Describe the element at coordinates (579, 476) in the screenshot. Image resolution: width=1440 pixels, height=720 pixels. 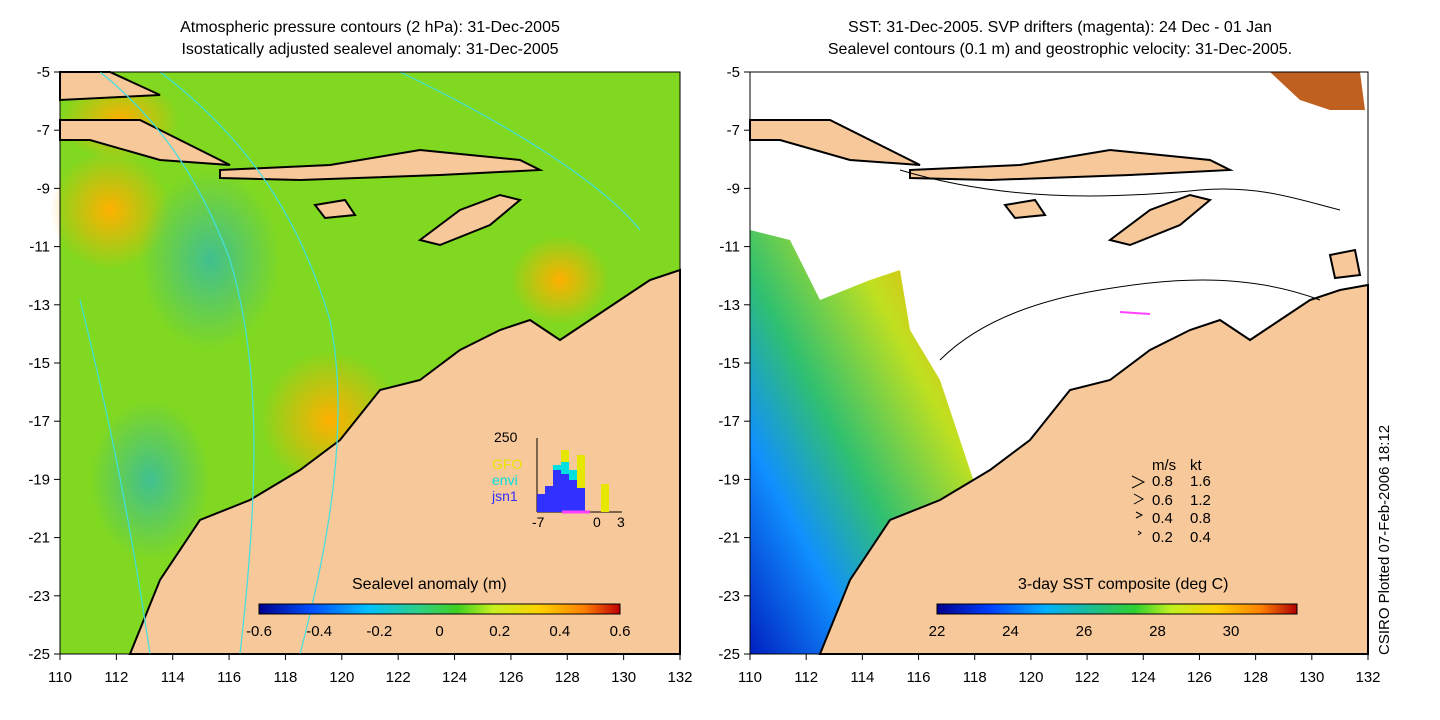
I see `left-inset-histogram` at that location.